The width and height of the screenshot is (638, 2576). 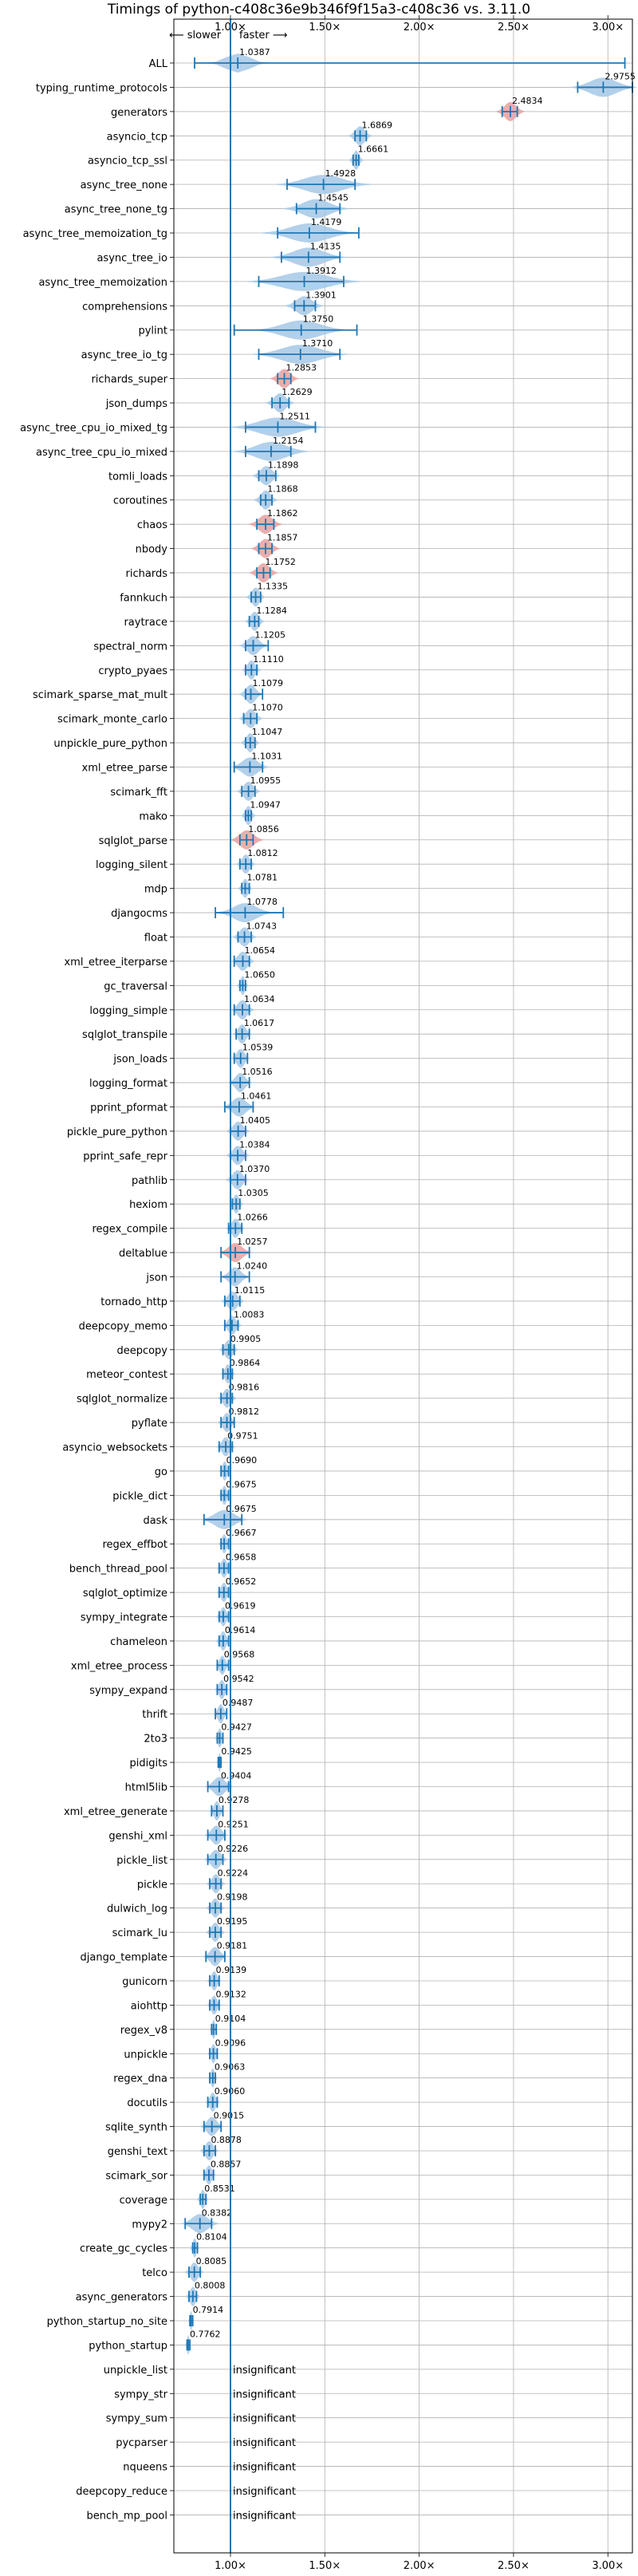 I want to click on value-label: 1.0266, so click(x=253, y=1218).